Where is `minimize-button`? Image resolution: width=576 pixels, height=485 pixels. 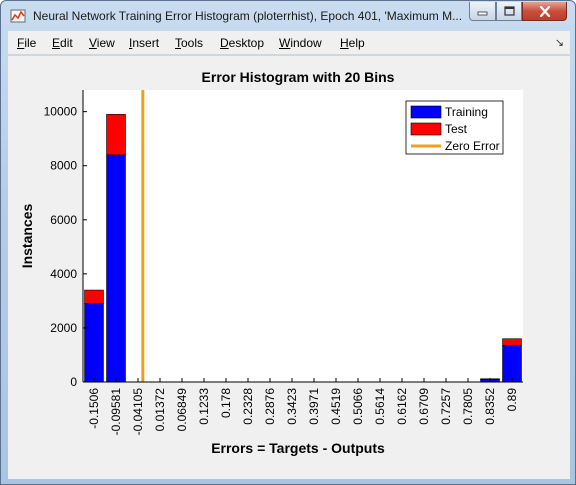
minimize-button is located at coordinates (482, 11).